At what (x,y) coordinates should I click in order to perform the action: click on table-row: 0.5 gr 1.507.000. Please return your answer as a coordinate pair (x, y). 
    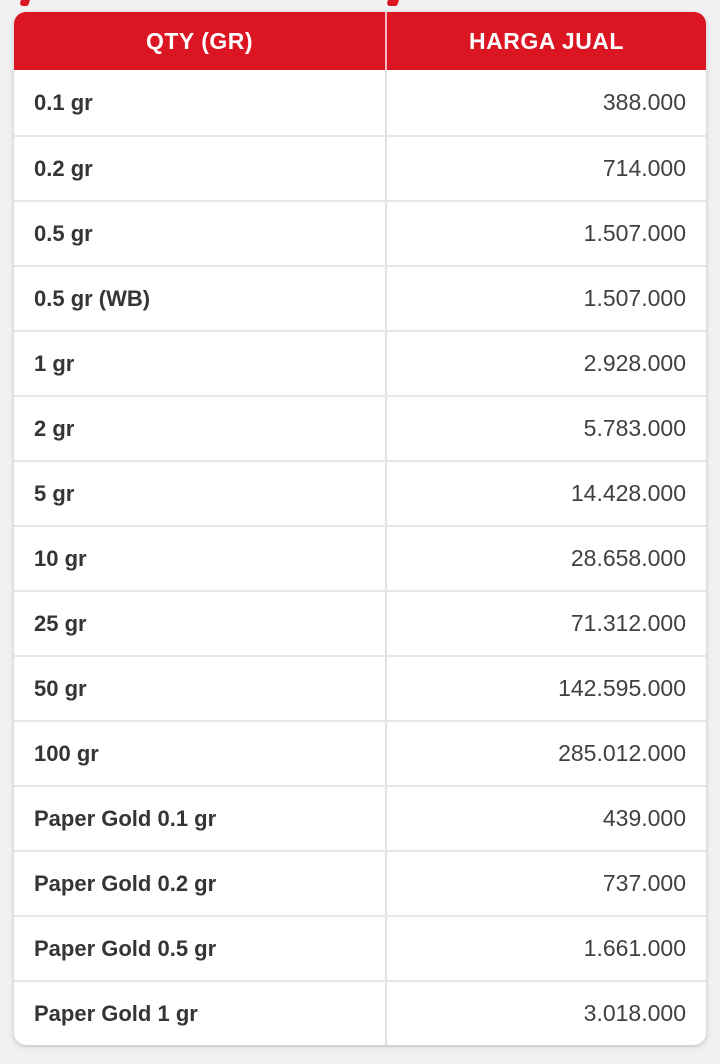
    Looking at the image, I should click on (360, 232).